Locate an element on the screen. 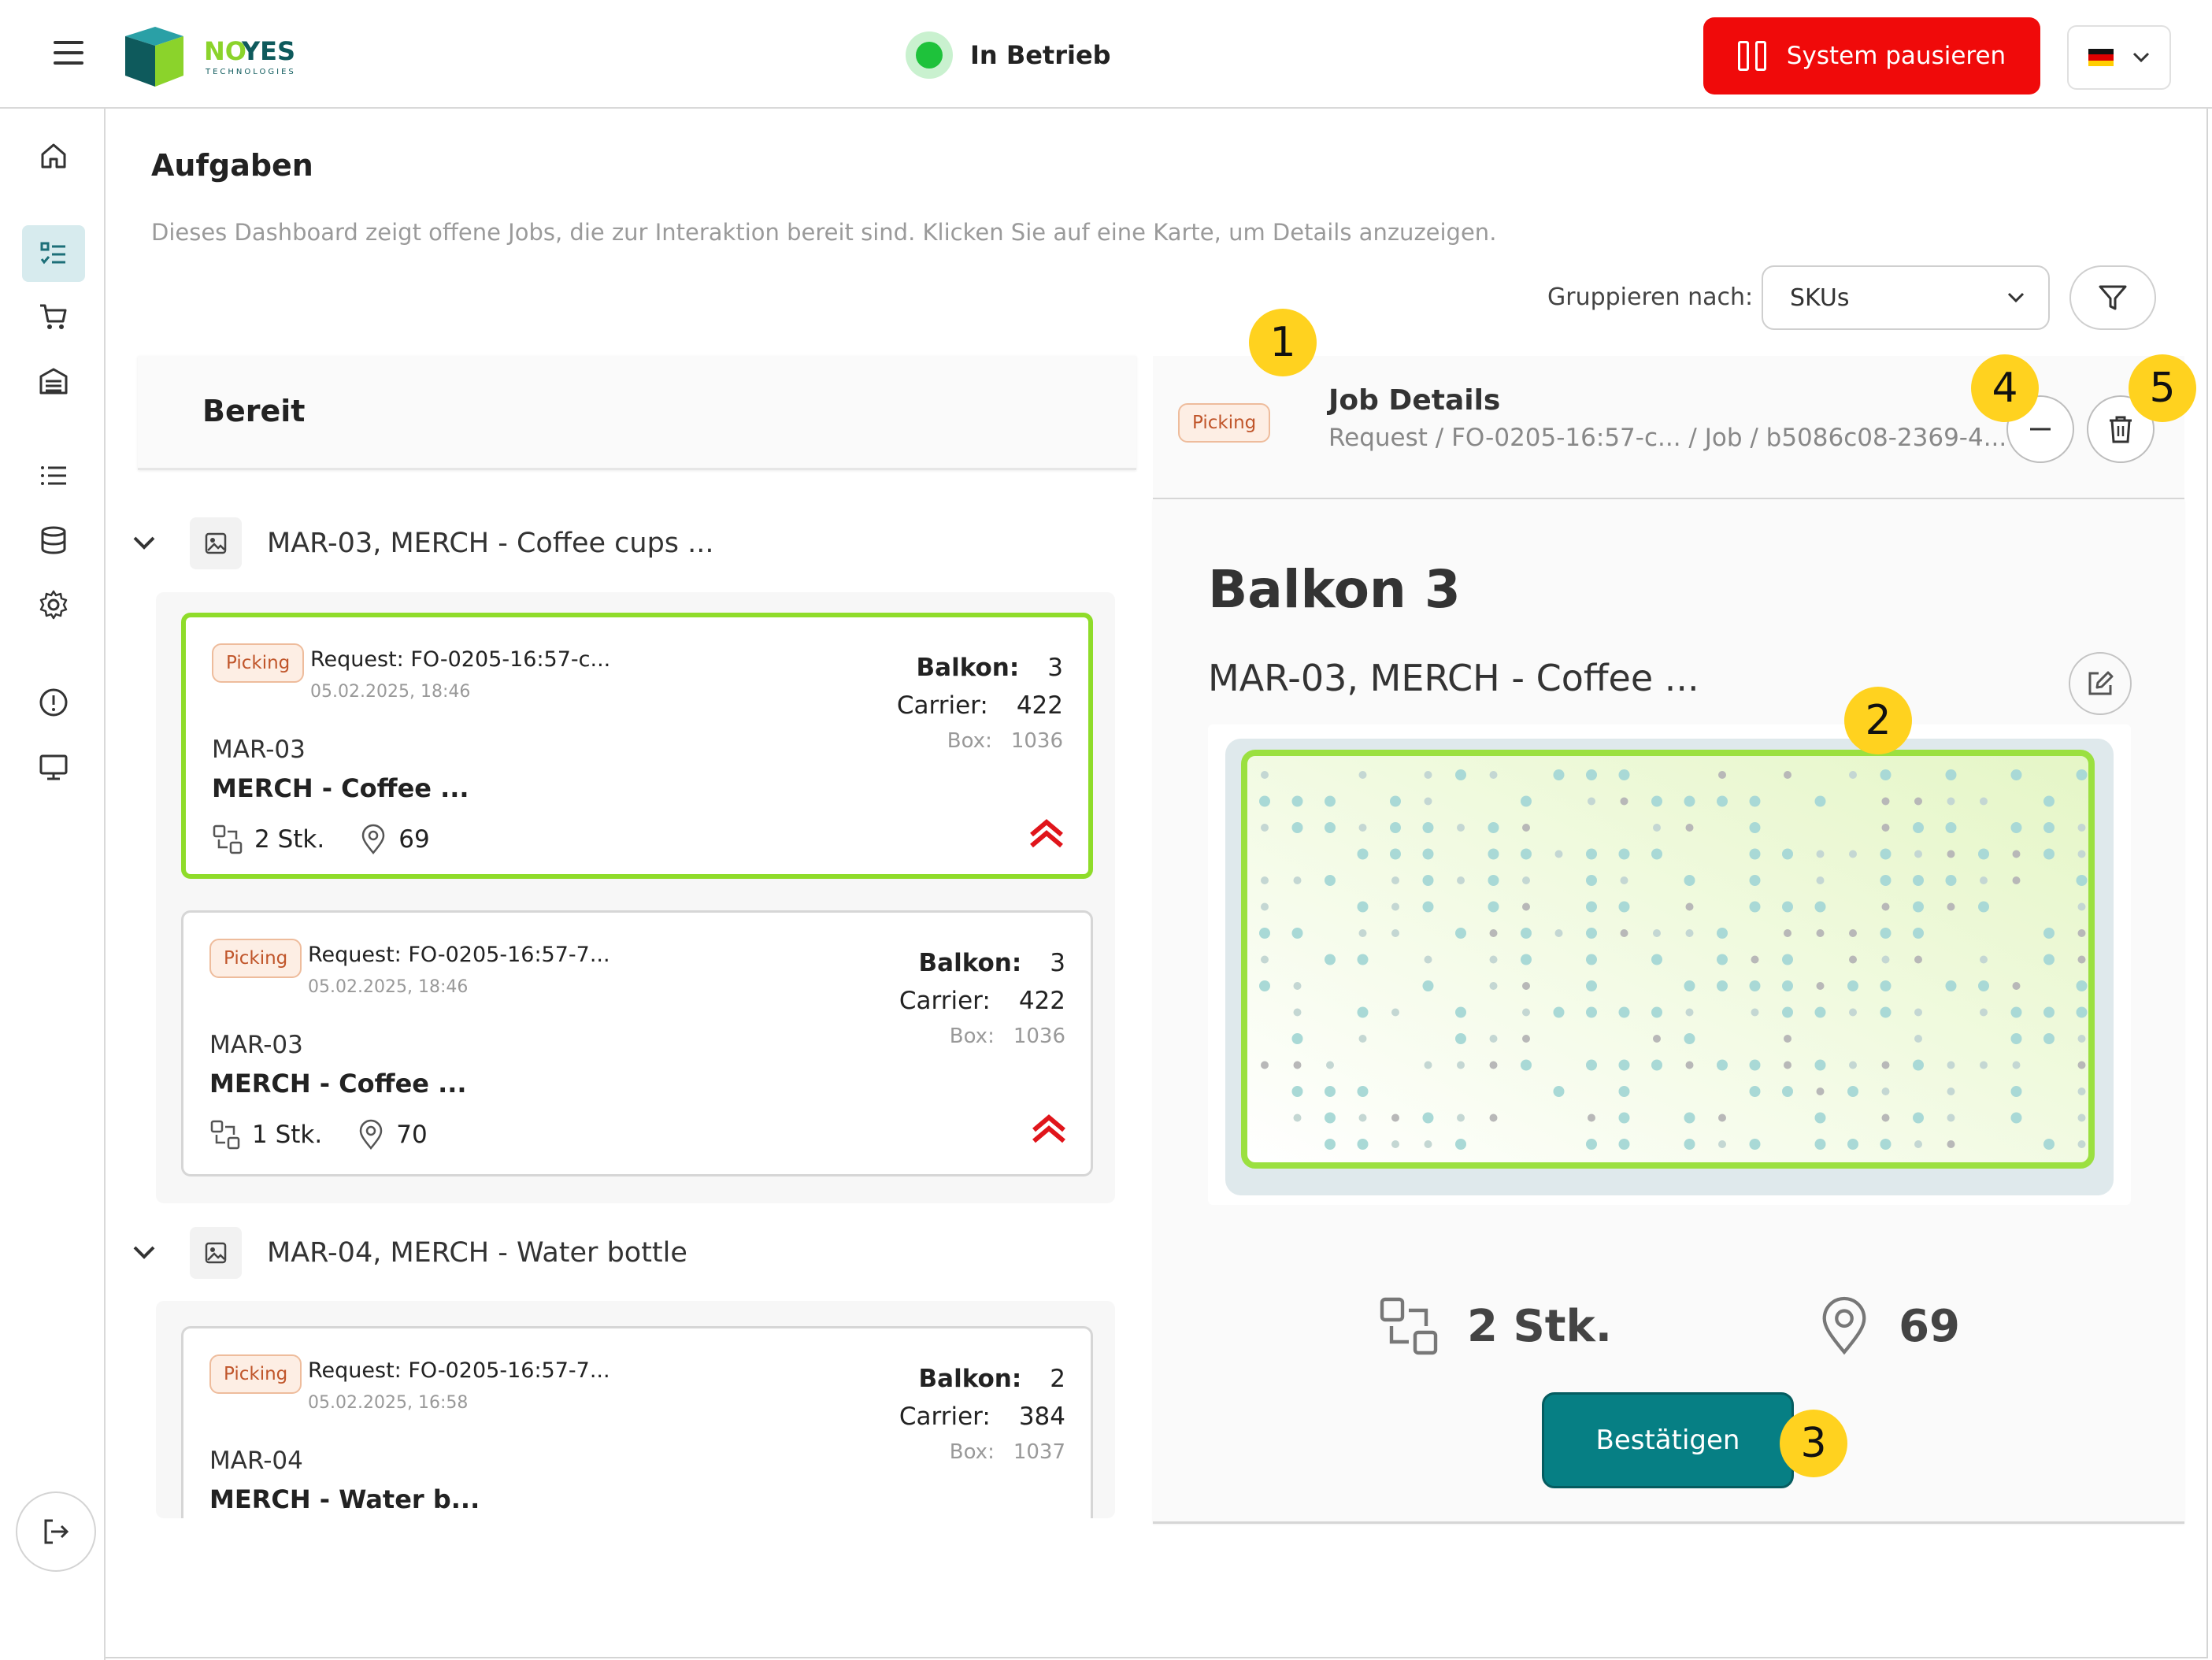  callout-marker: 2 is located at coordinates (1878, 720).